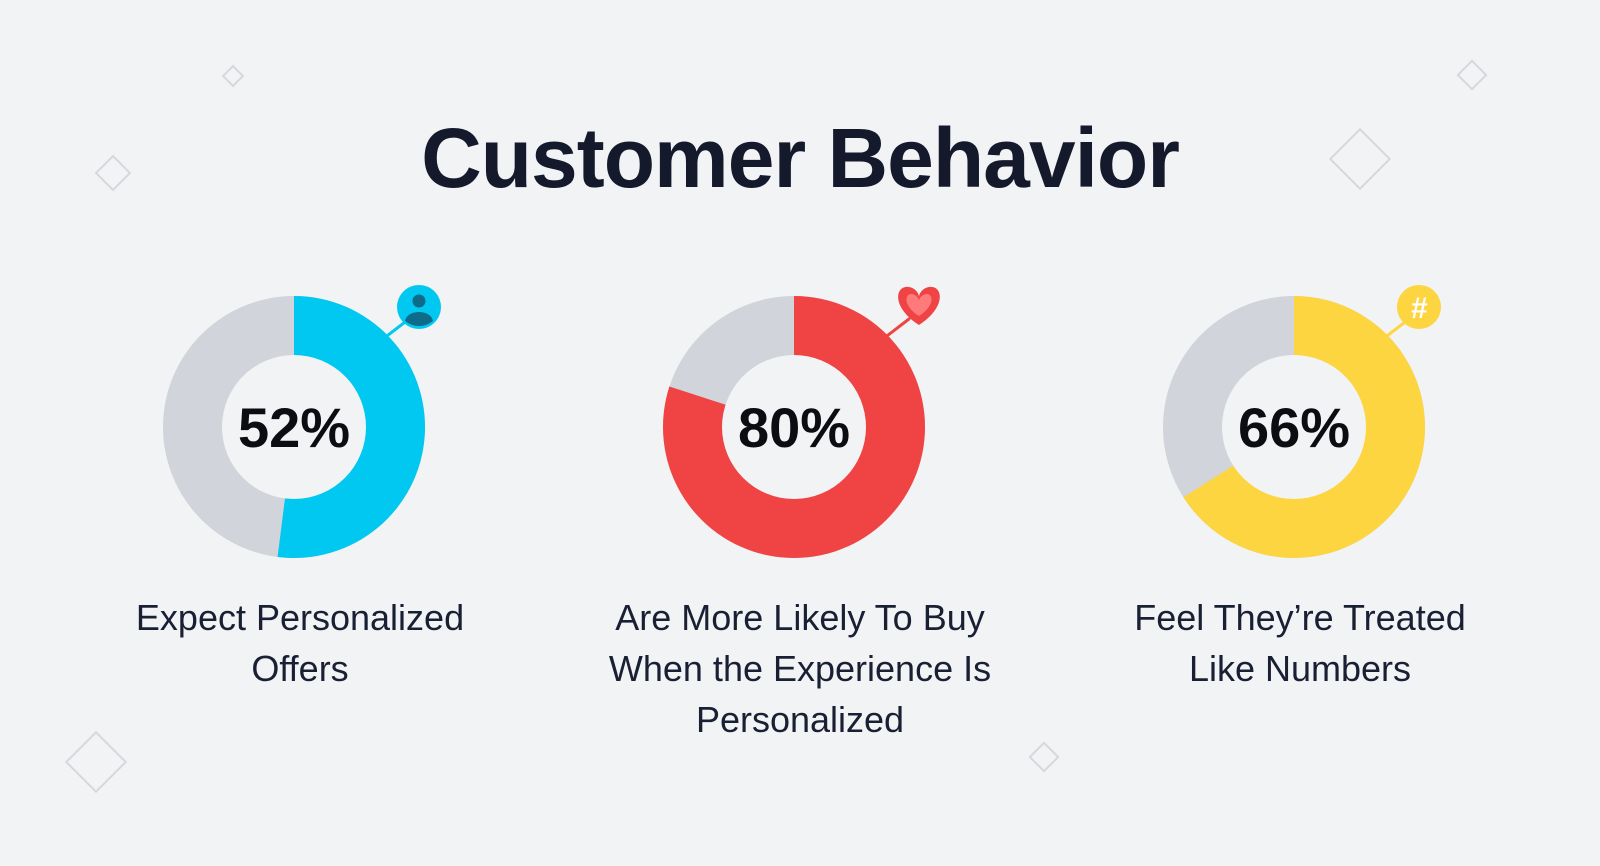 Image resolution: width=1600 pixels, height=866 pixels. Describe the element at coordinates (300, 643) in the screenshot. I see `stat-caption-1: Expect Personalized Offers` at that location.